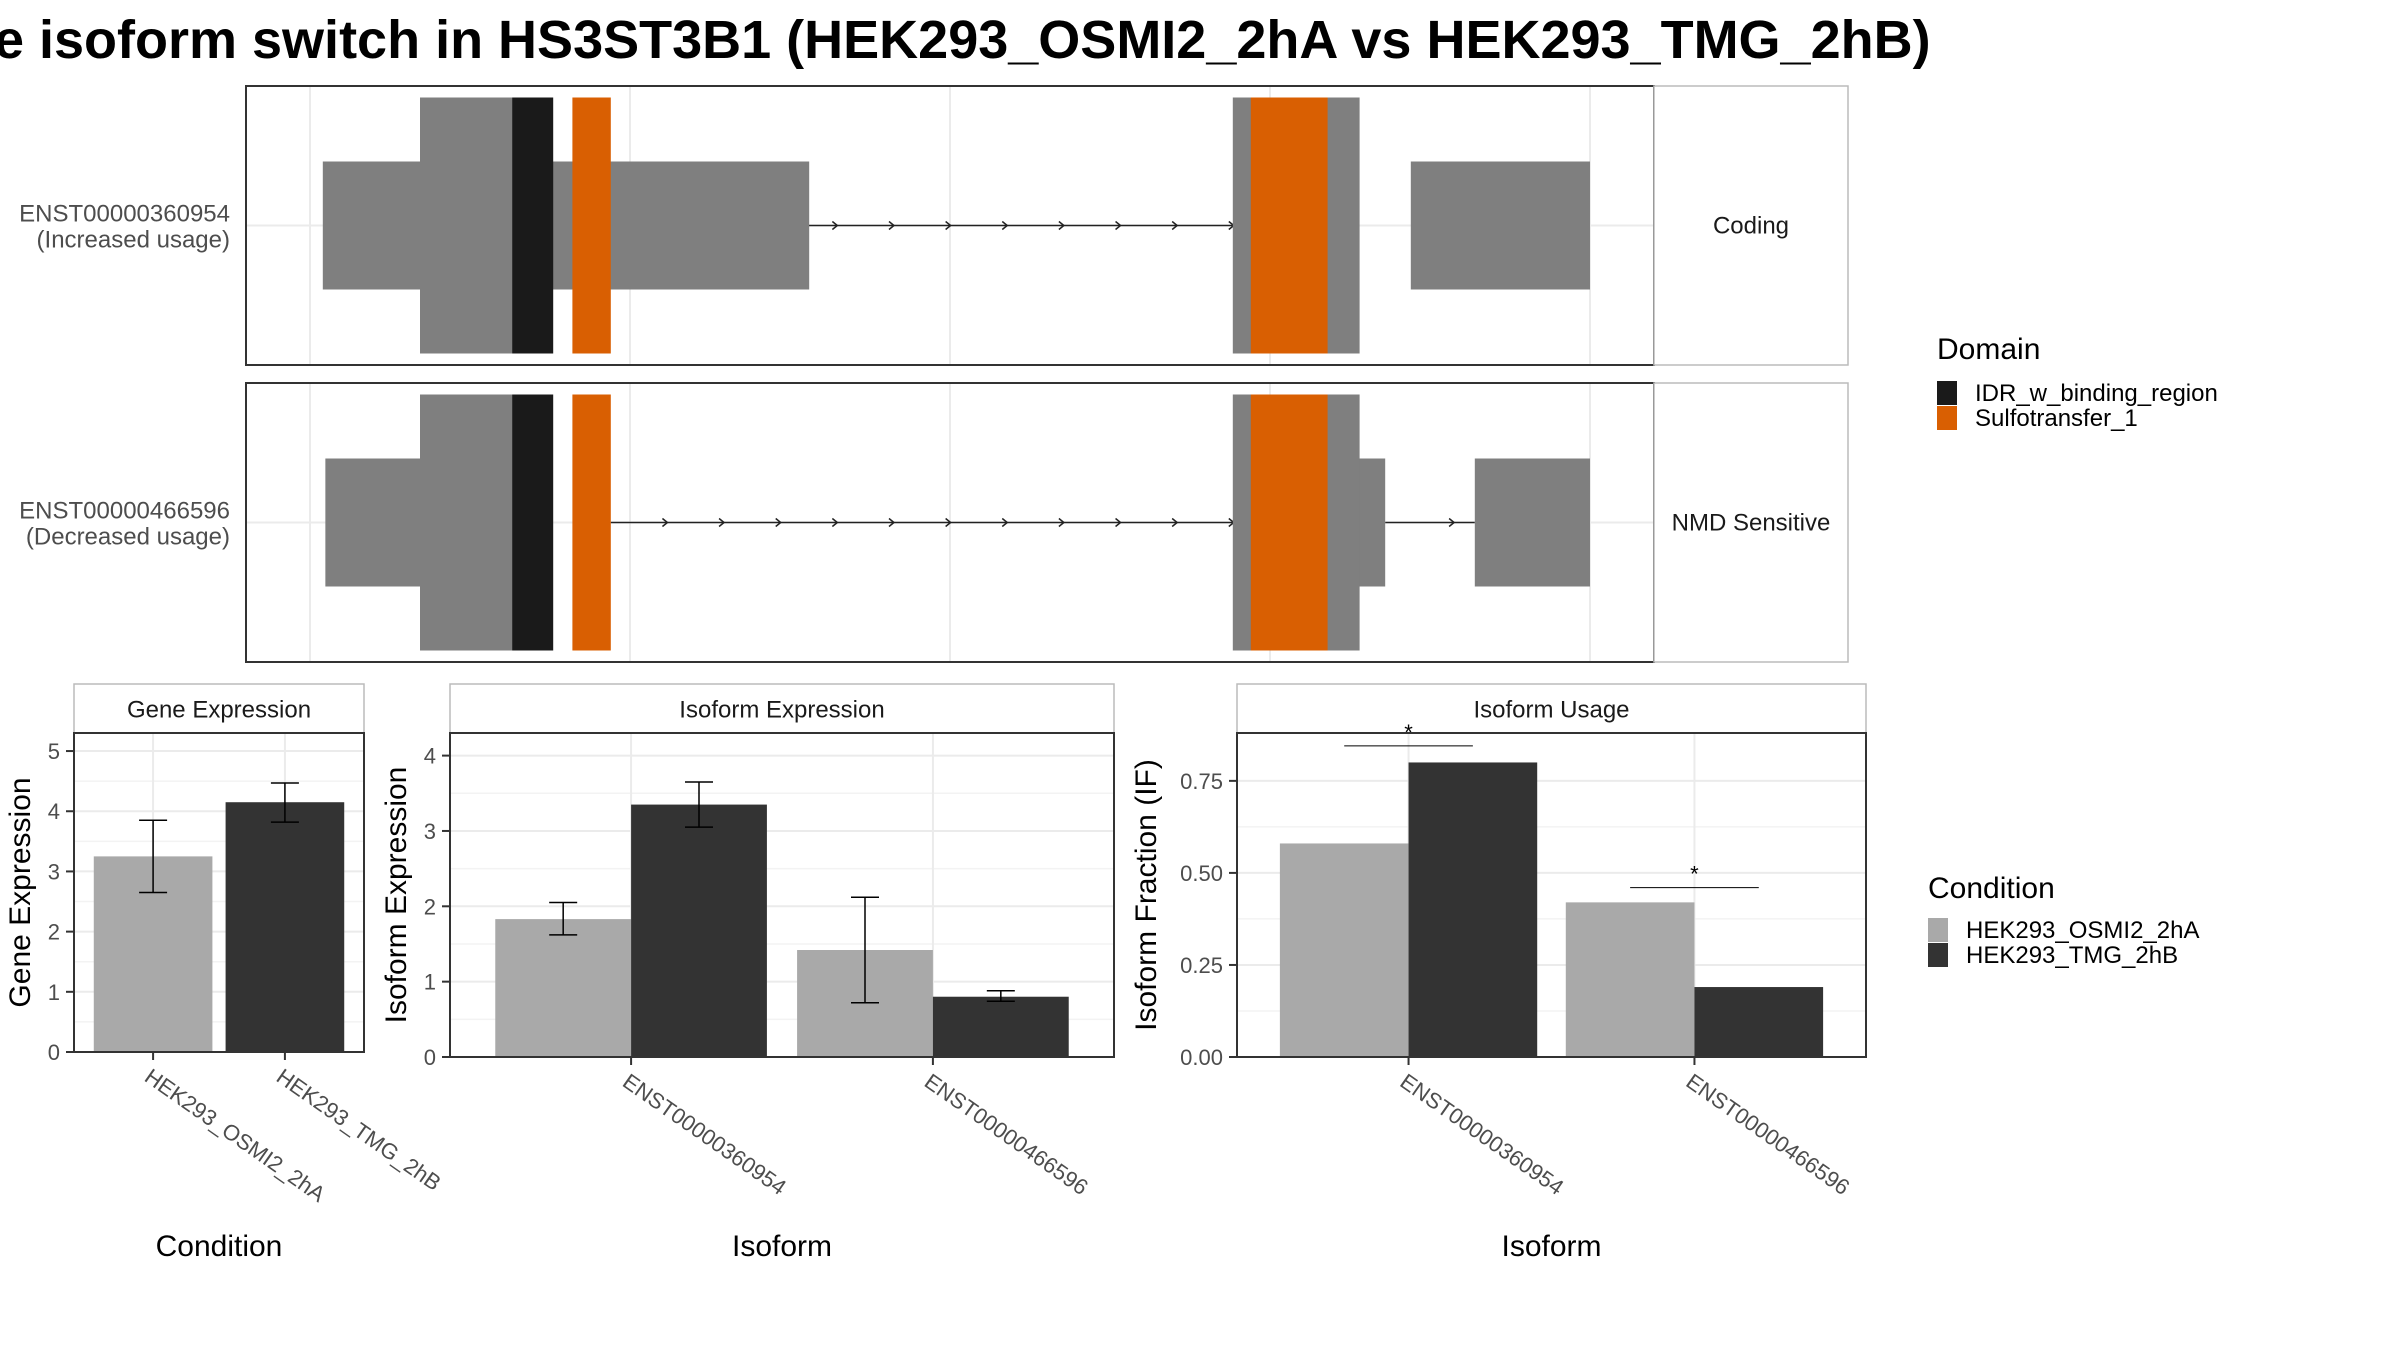 This screenshot has height=1350, width=2400. Describe the element at coordinates (1201, 873) in the screenshot. I see `y-tick-label: 0.50` at that location.